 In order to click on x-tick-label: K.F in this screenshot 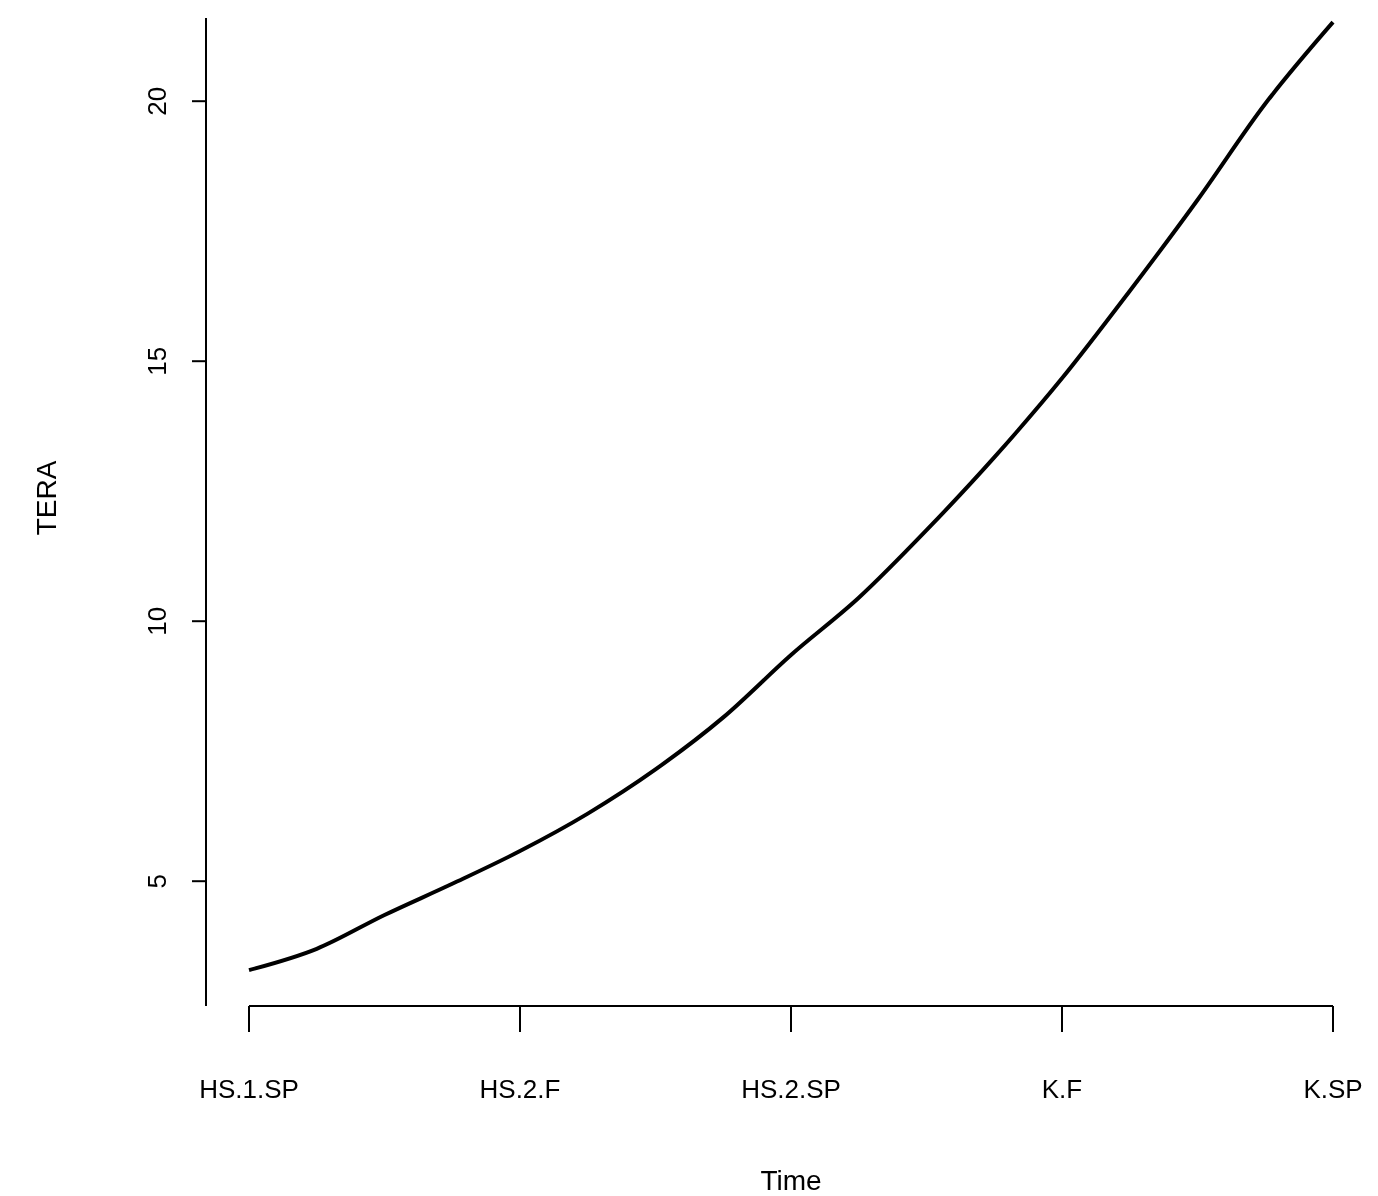, I will do `click(1062, 1089)`.